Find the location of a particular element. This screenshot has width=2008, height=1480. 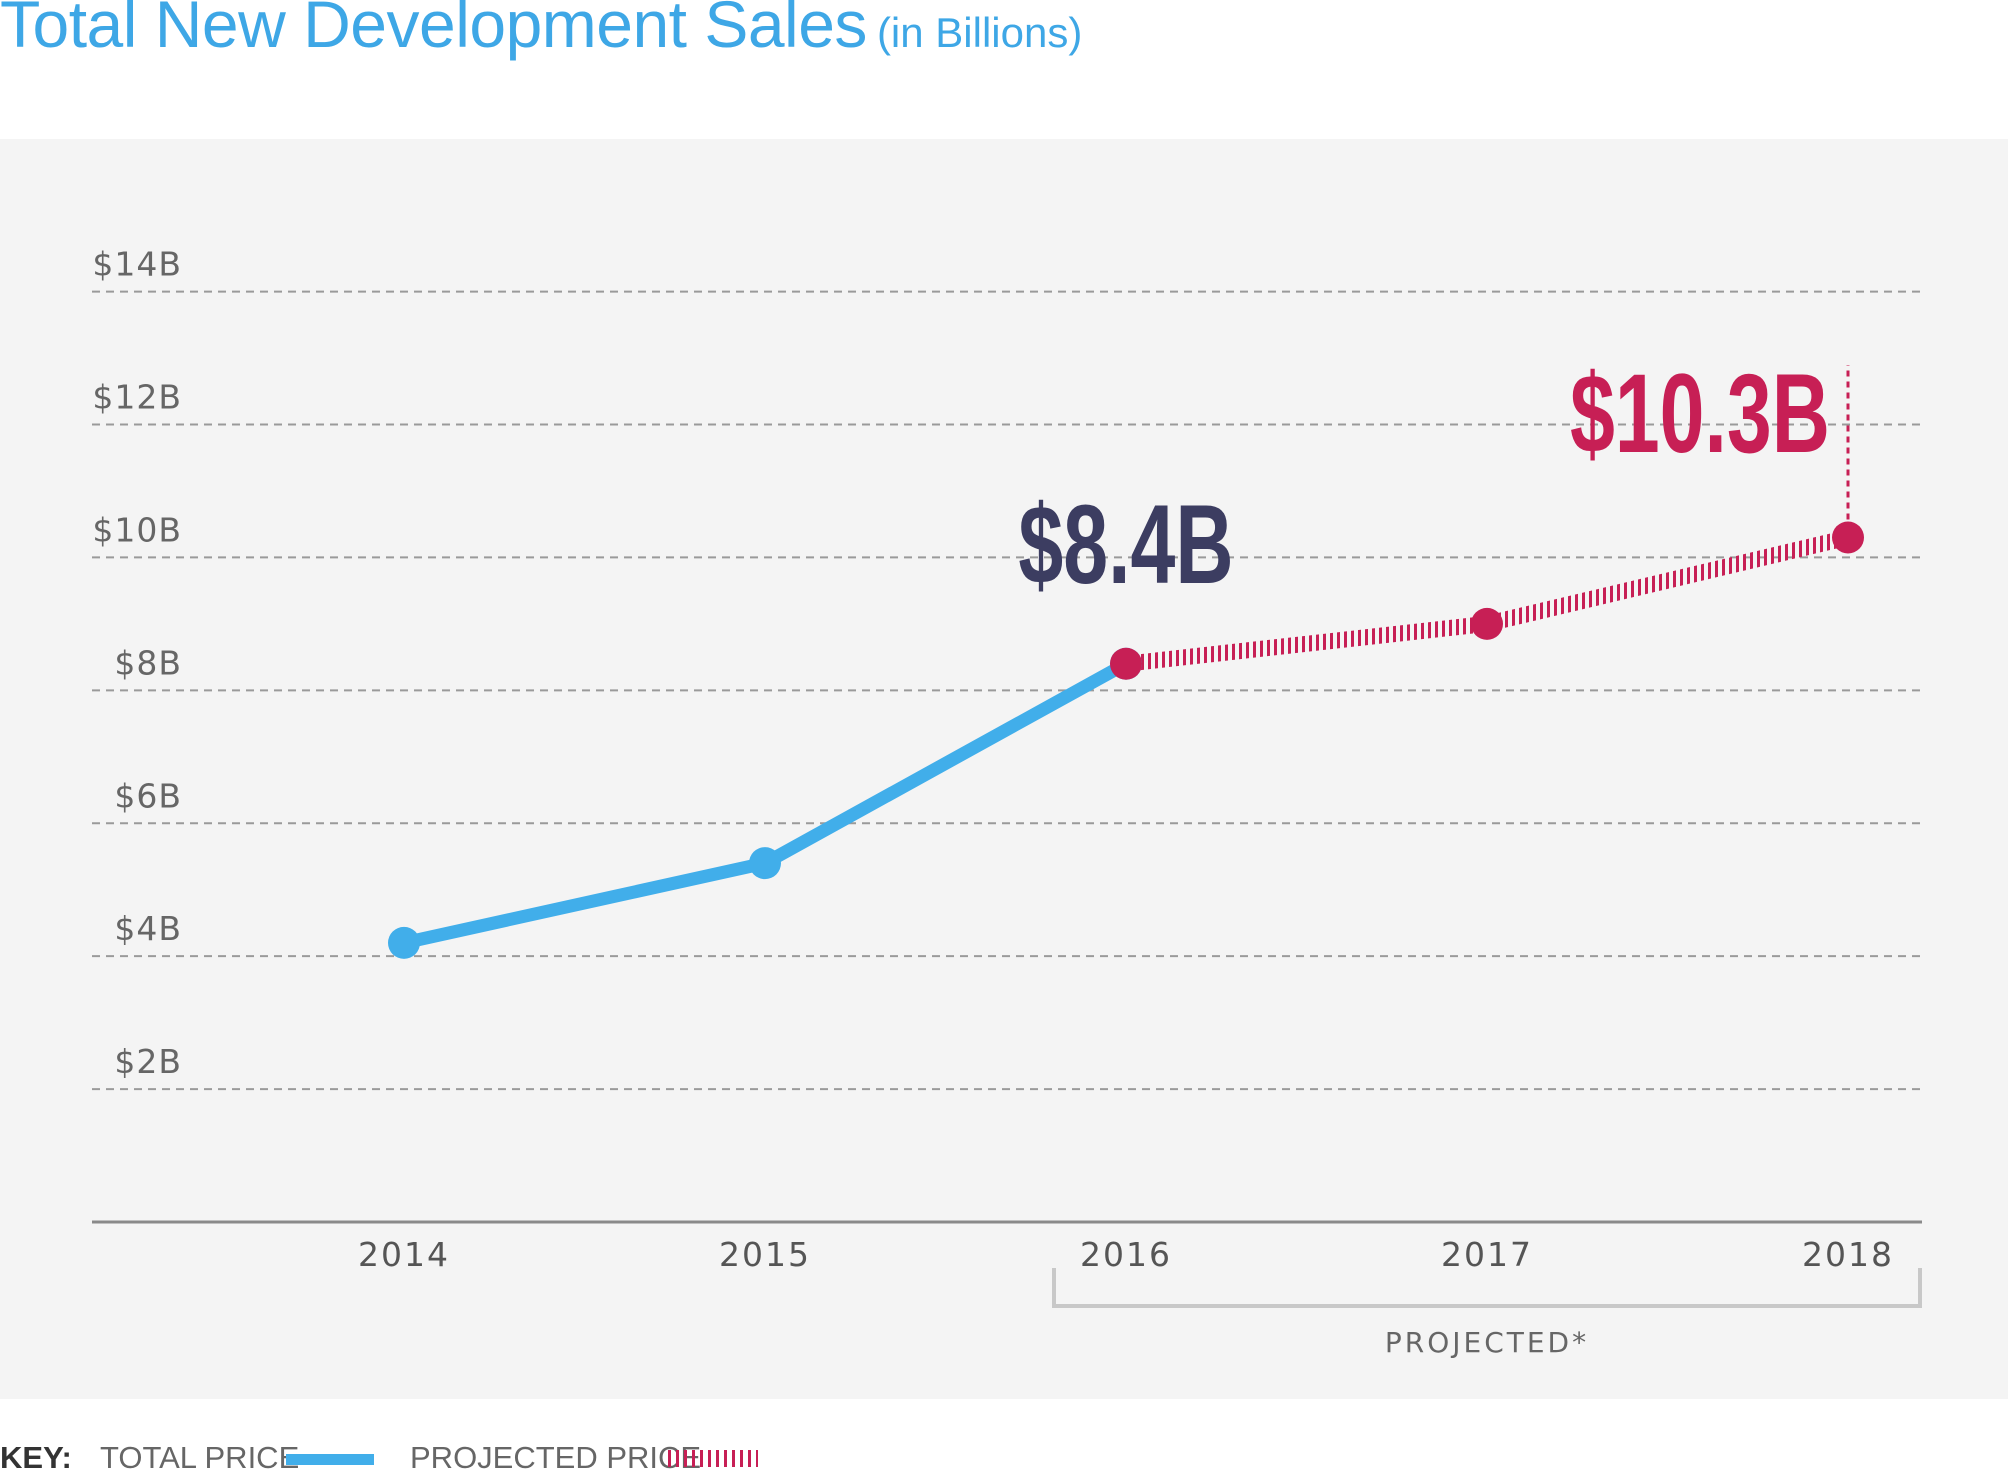

data-point-2018 is located at coordinates (1848, 537).